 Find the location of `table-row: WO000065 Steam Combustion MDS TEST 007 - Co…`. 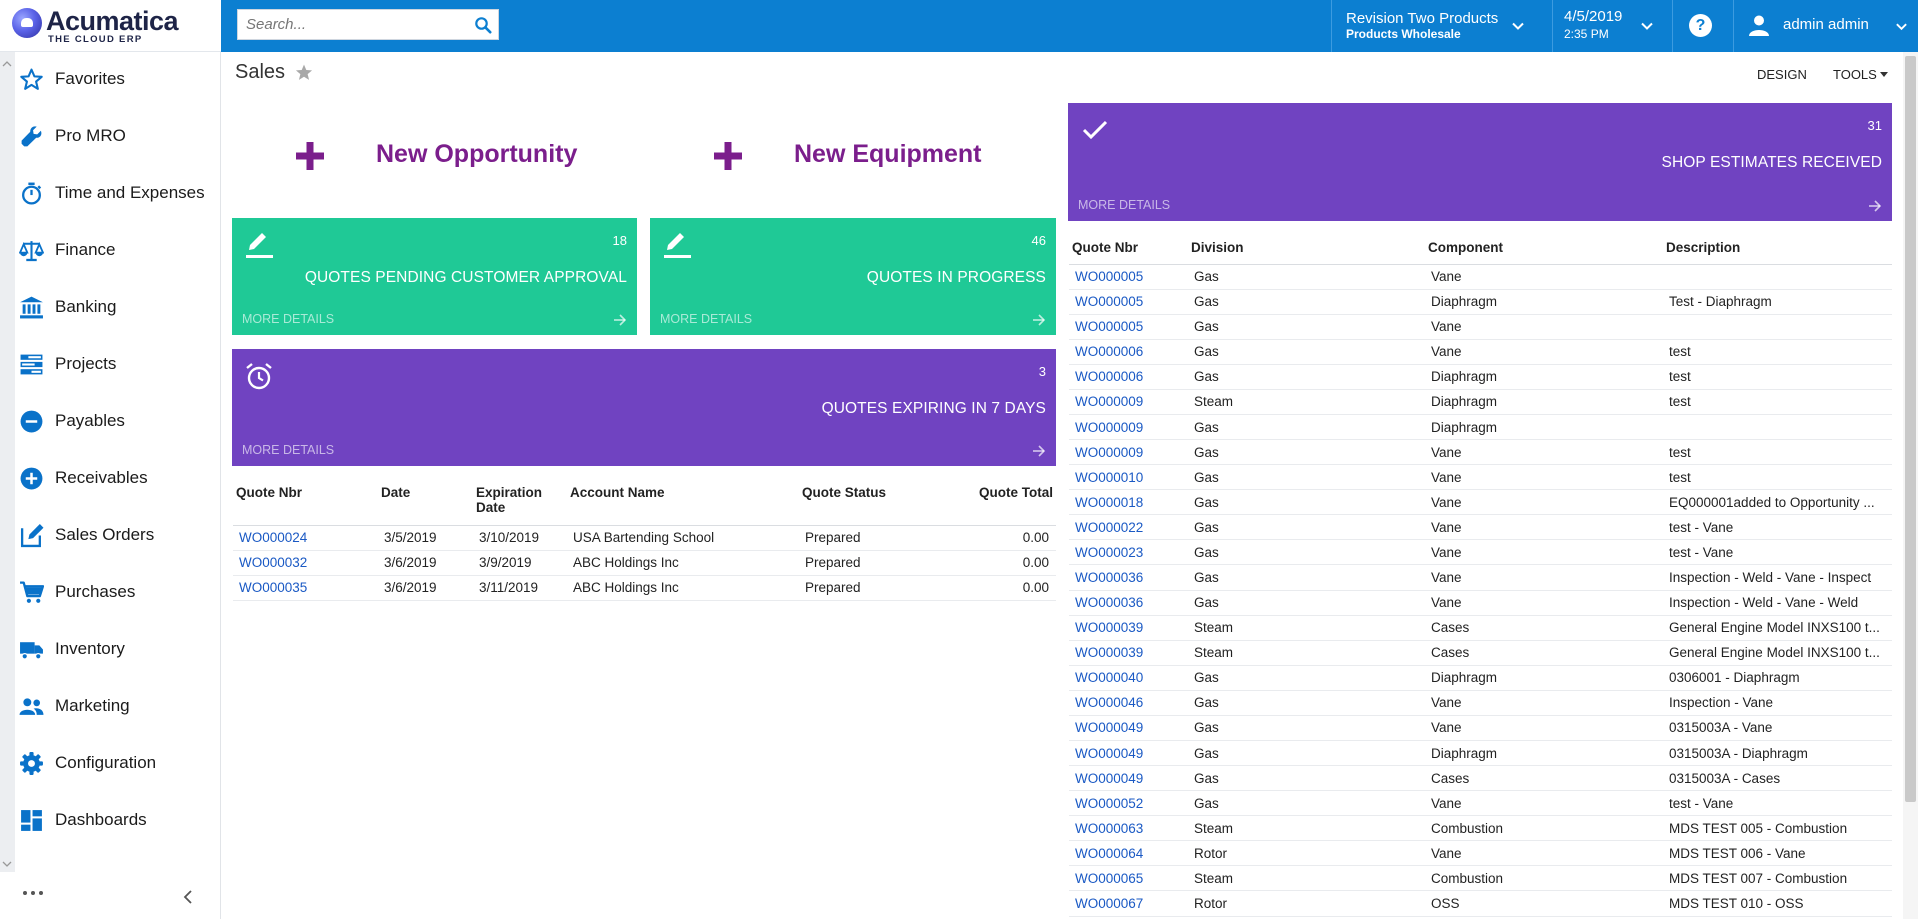

table-row: WO000065 Steam Combustion MDS TEST 007 - Co… is located at coordinates (1480, 878).